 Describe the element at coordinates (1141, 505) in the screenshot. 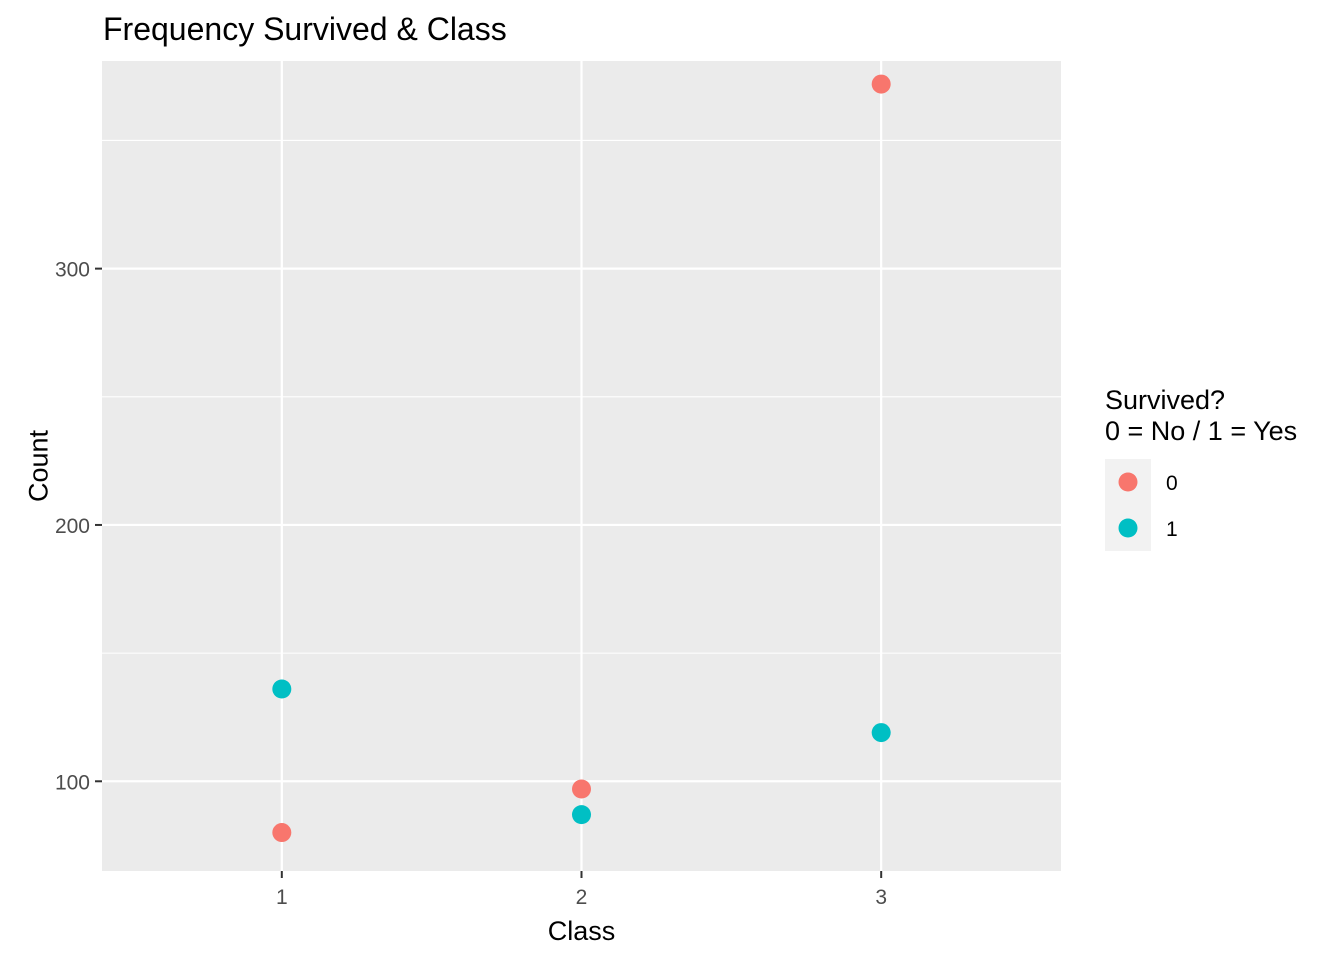

I see `legend-entries: 01` at that location.